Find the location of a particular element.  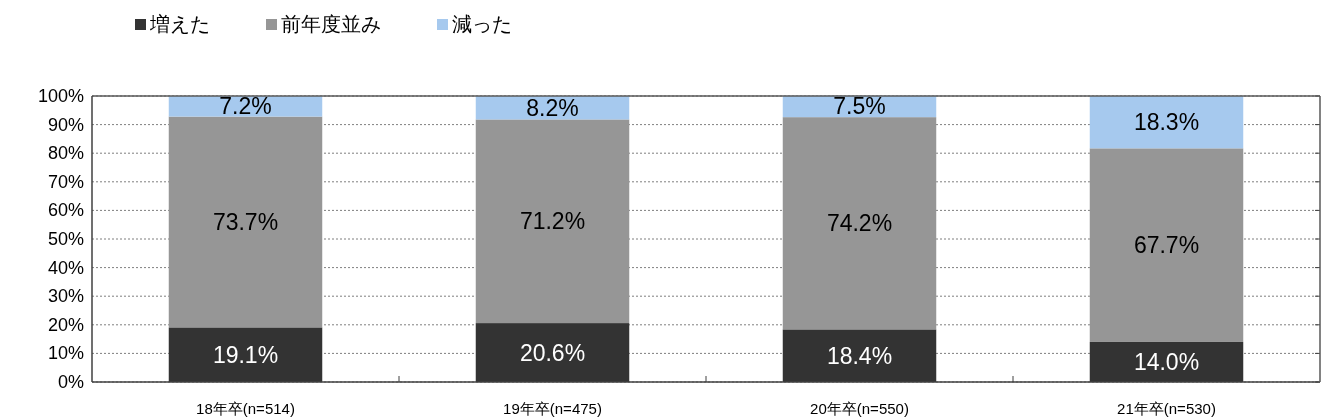

x-tick-label: 20年卒(n=550) is located at coordinates (859, 408).